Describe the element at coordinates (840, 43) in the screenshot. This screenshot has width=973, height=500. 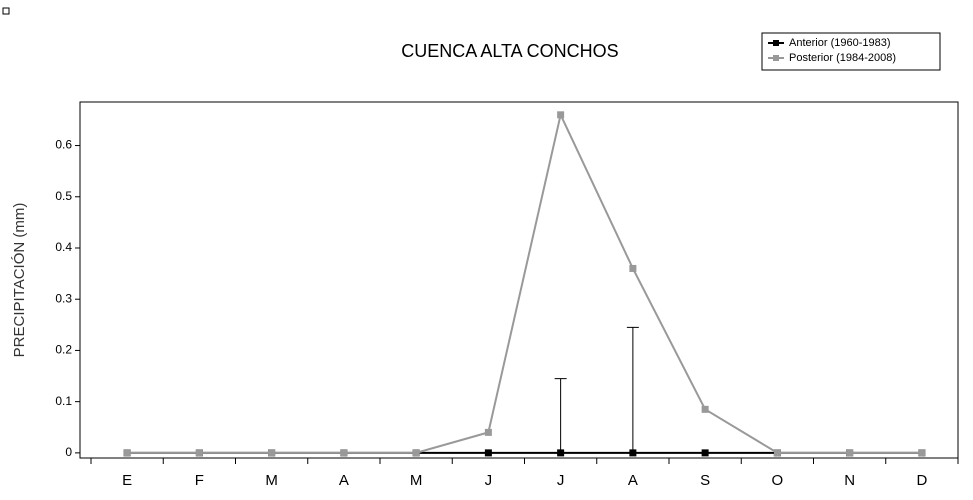
I see `legend-label: Anterior (1960-1983)` at that location.